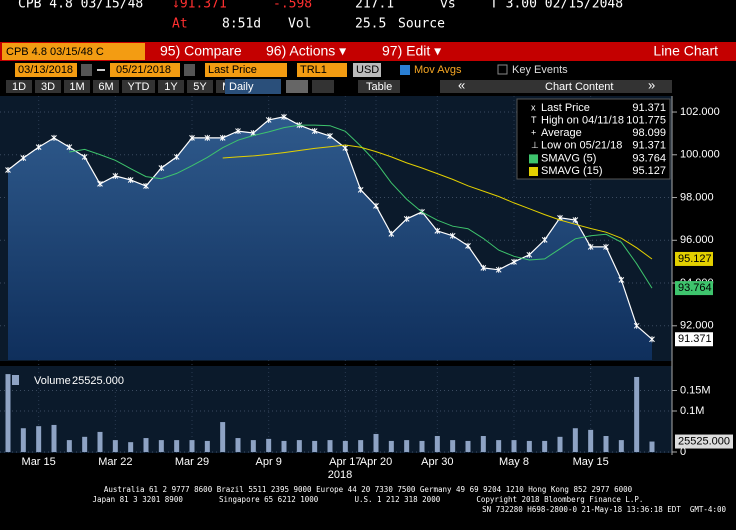 The width and height of the screenshot is (736, 530). I want to click on vol: Vol, so click(299, 24).